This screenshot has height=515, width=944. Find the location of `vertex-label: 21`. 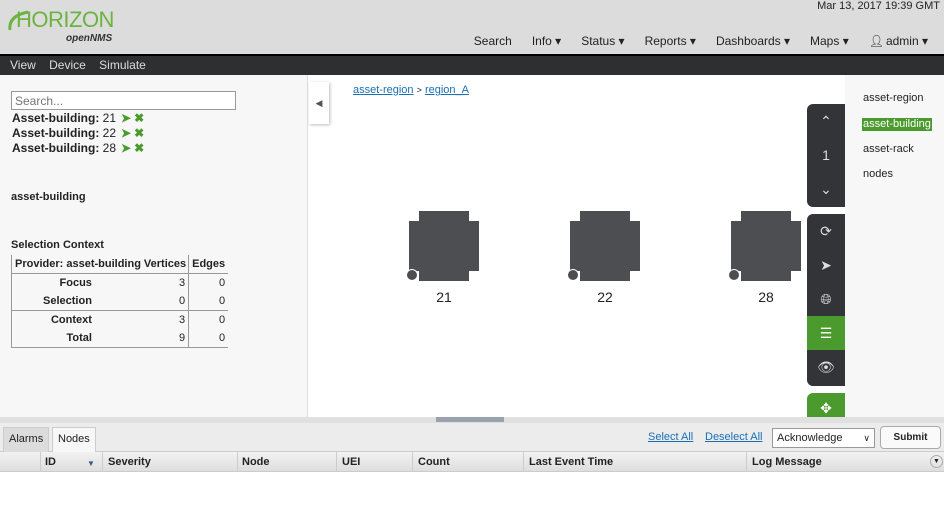

vertex-label: 21 is located at coordinates (444, 297).